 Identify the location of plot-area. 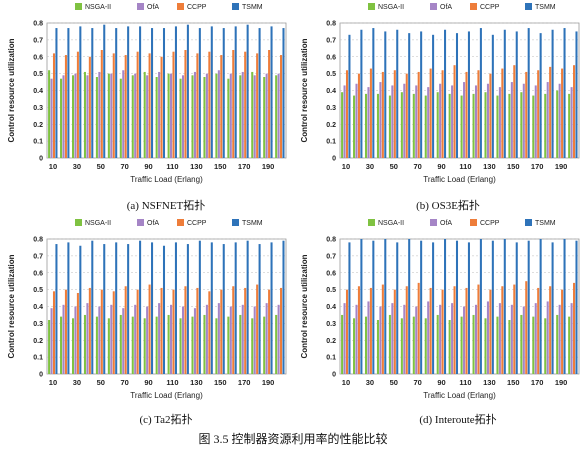
(166, 306).